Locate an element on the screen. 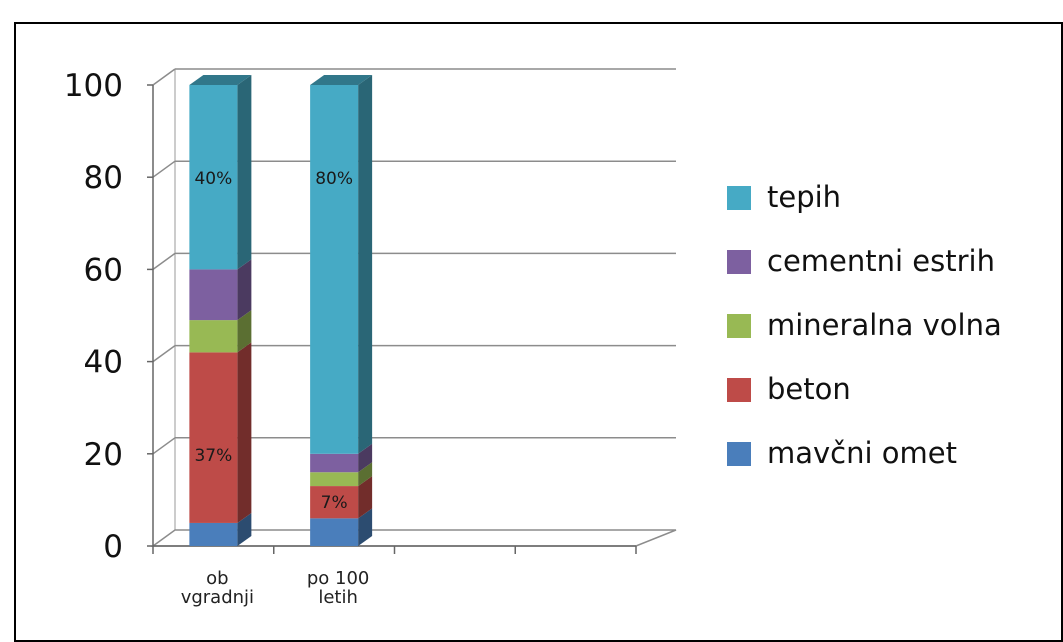 The image size is (1063, 642). legend-label: mavčni omet is located at coordinates (862, 453).